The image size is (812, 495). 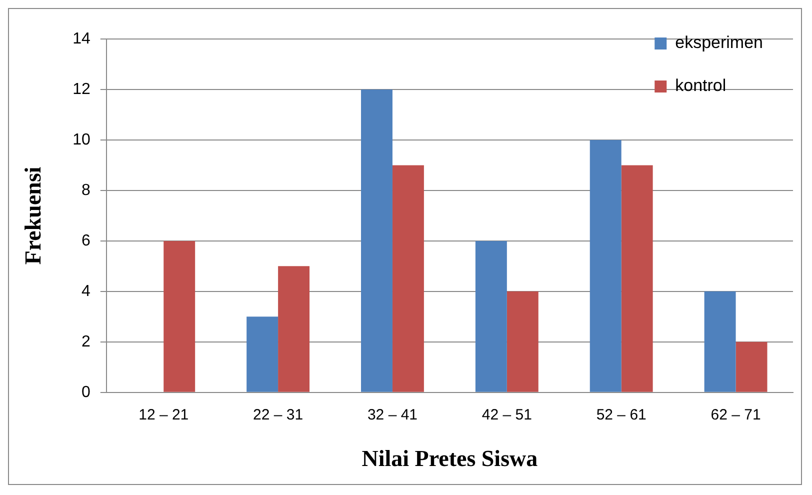 I want to click on y-tick-label: 4, so click(x=85, y=291).